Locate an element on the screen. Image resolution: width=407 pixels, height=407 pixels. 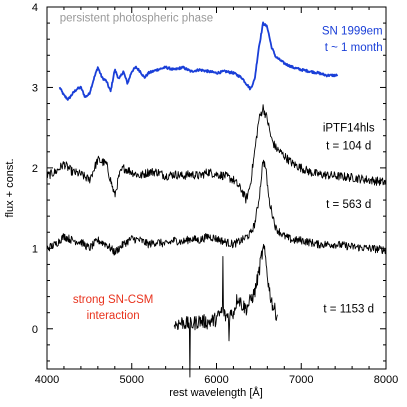
annotation-t104: t = 104 d is located at coordinates (348, 146).